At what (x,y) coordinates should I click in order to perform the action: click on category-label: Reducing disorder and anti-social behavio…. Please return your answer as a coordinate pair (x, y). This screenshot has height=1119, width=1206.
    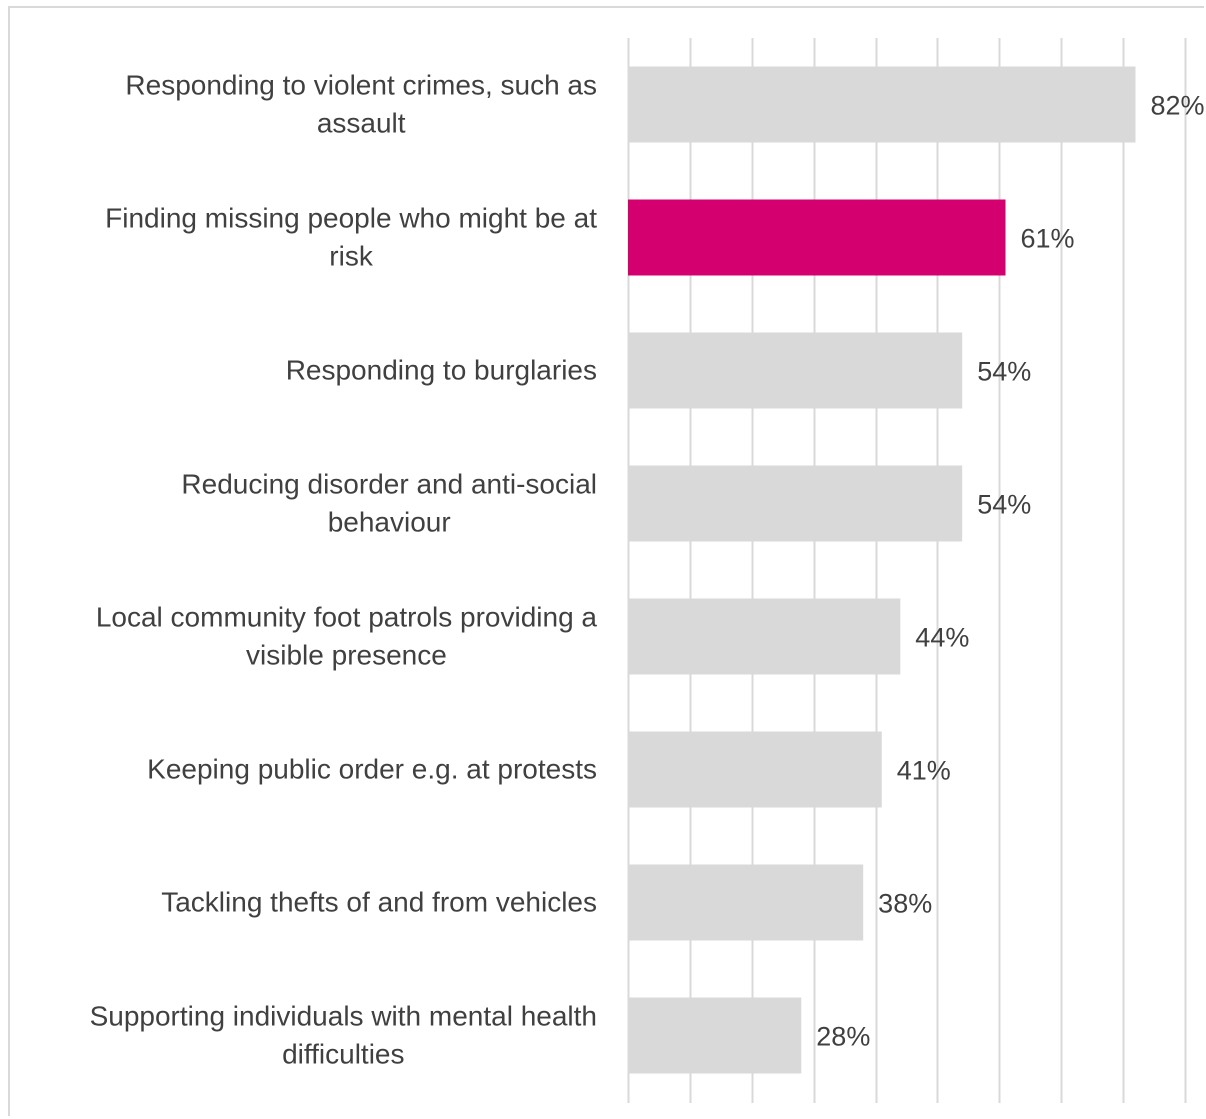
    Looking at the image, I should click on (389, 503).